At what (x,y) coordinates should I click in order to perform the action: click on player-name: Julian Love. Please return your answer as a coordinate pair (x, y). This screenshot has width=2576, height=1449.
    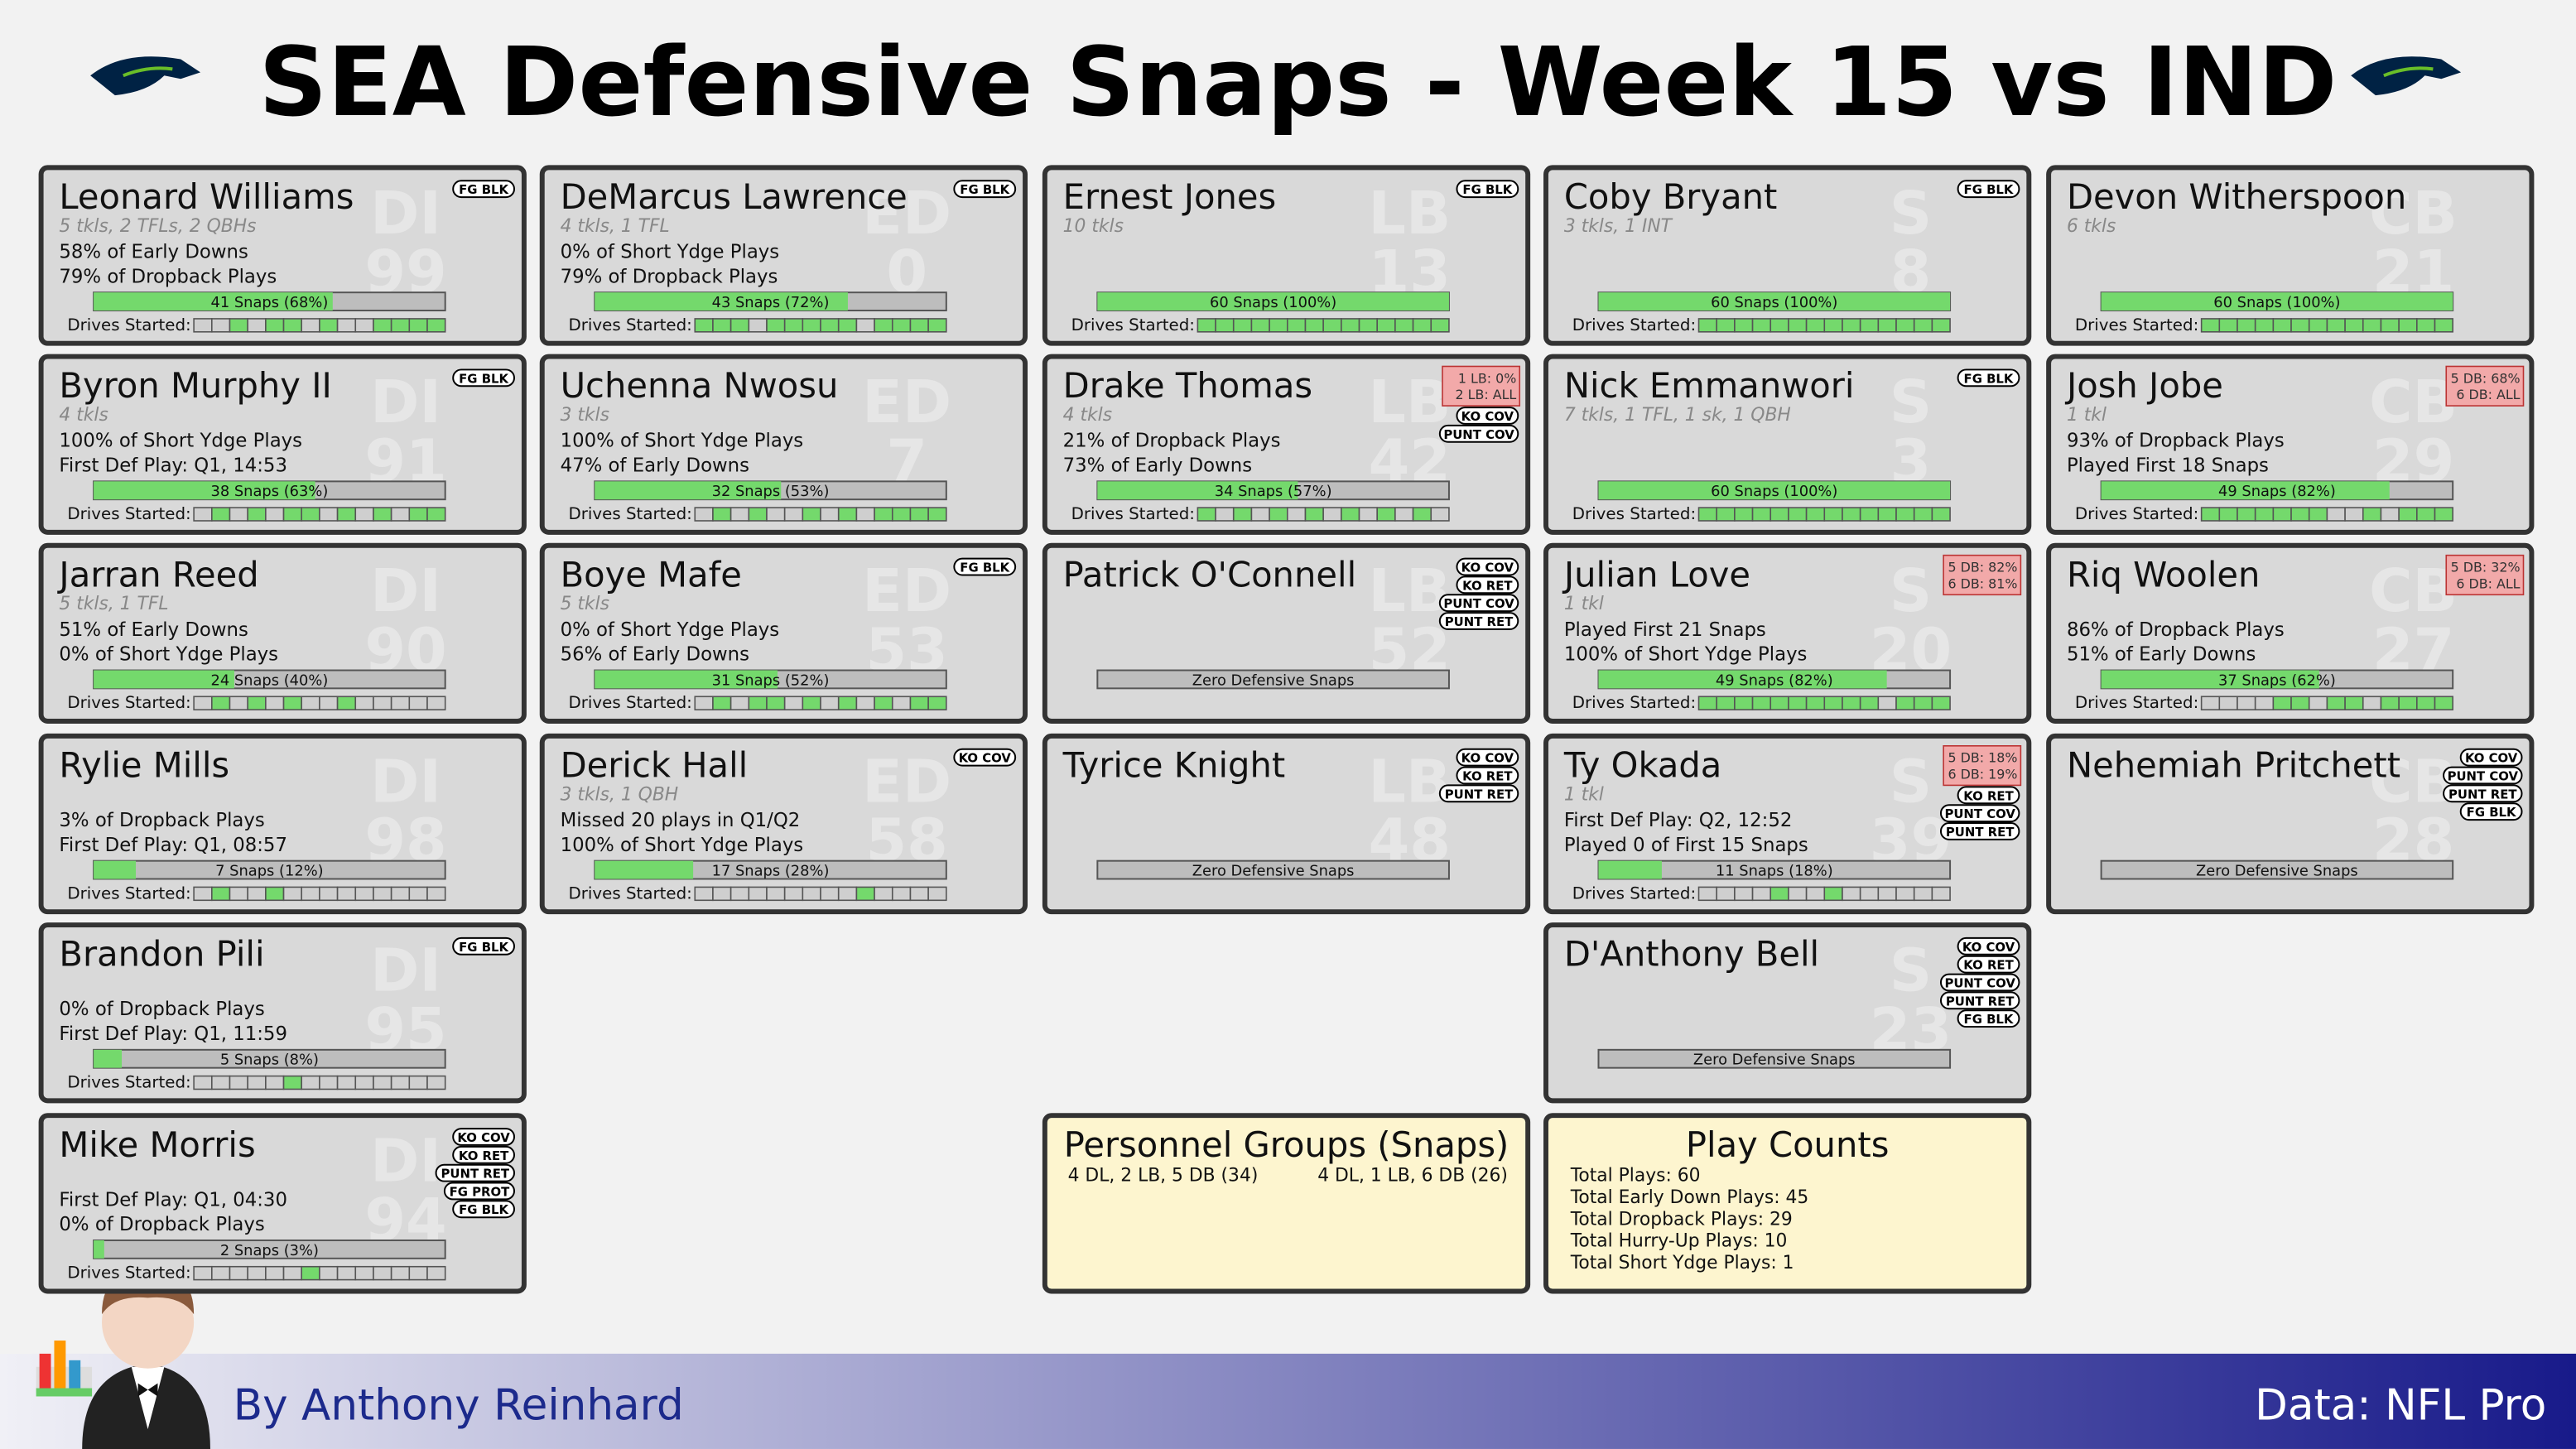
    Looking at the image, I should click on (1656, 574).